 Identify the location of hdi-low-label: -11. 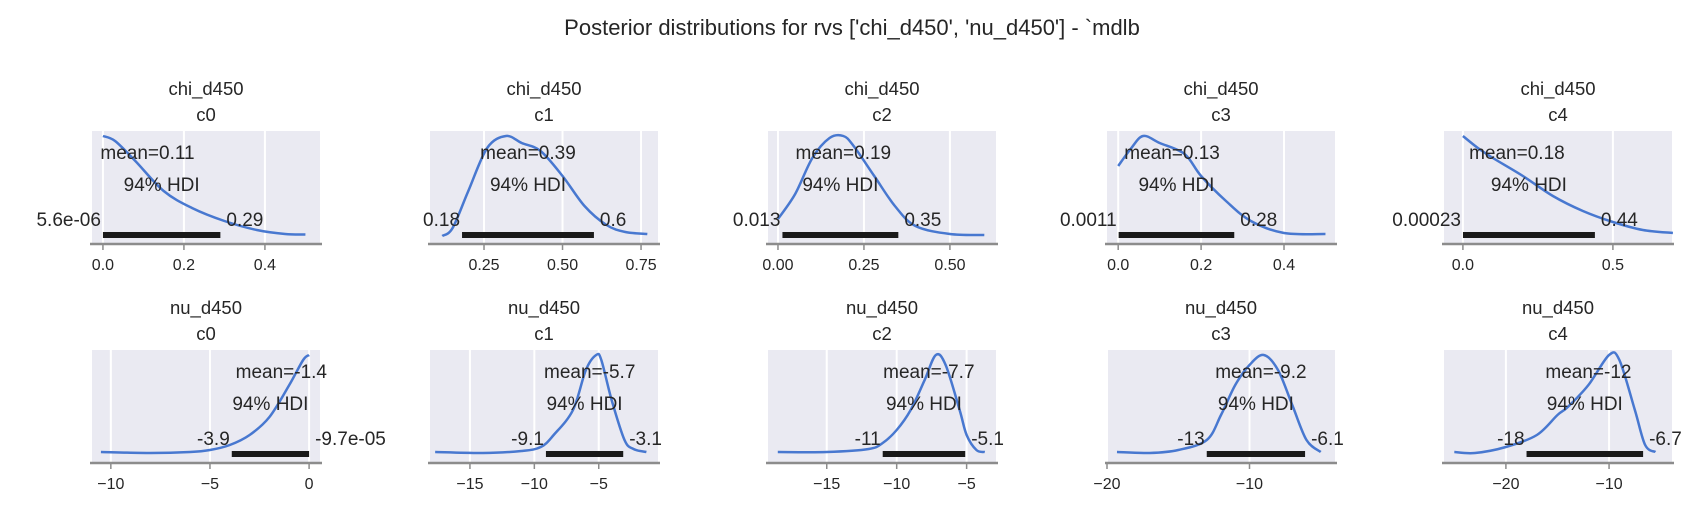
(868, 439).